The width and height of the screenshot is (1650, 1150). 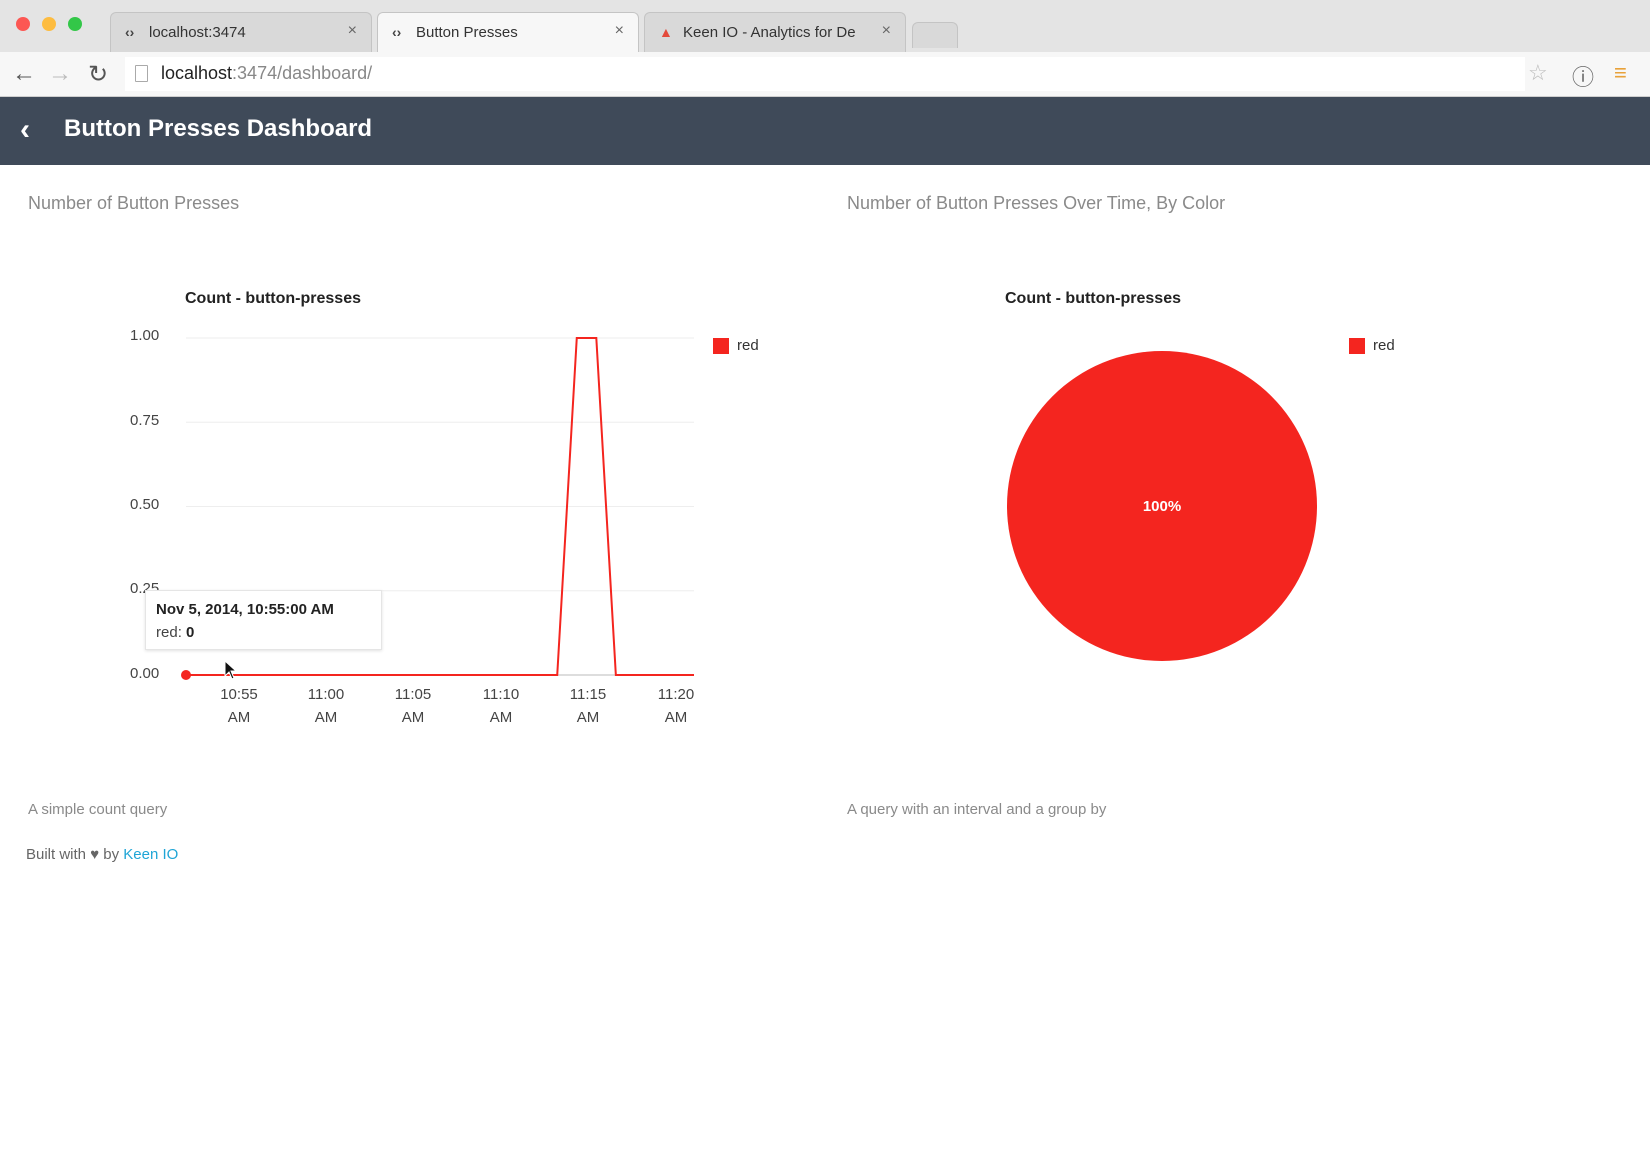 I want to click on chevron-left-icon: ‹, so click(x=25, y=129).